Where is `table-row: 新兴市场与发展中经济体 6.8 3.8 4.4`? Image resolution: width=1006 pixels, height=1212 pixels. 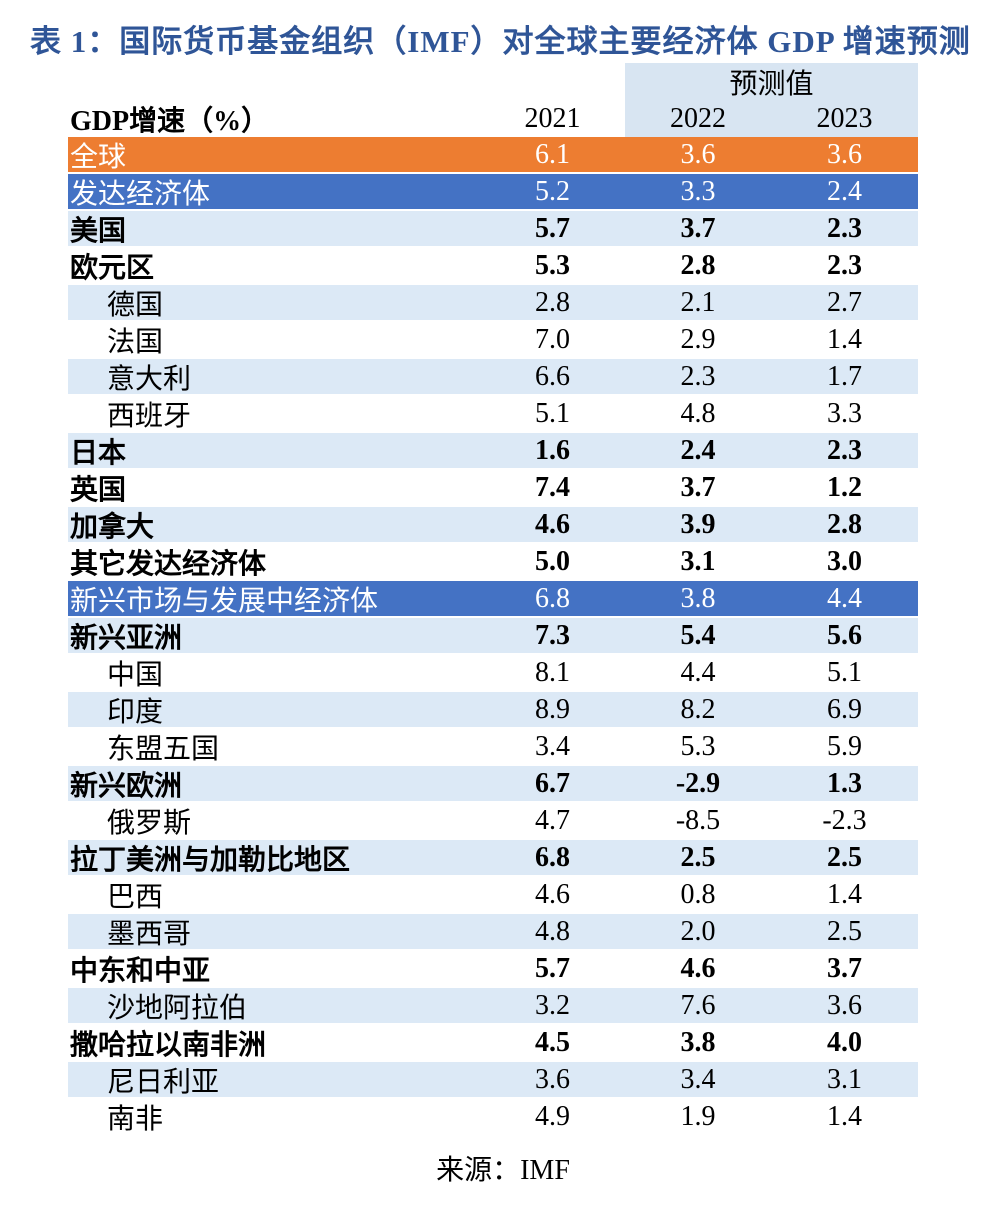
table-row: 新兴市场与发展中经济体 6.8 3.8 4.4 is located at coordinates (493, 599).